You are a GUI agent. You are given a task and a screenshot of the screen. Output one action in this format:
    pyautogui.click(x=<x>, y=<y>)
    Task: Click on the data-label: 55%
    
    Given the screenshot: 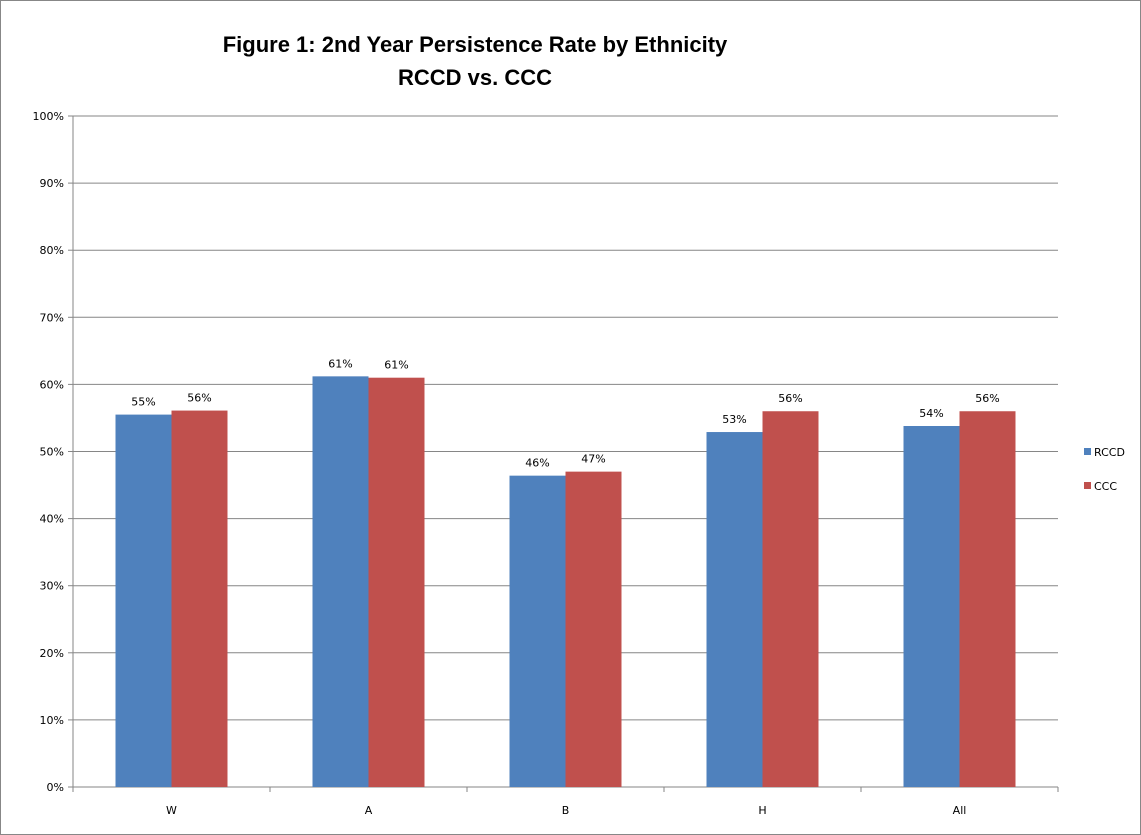 What is the action you would take?
    pyautogui.click(x=143, y=402)
    